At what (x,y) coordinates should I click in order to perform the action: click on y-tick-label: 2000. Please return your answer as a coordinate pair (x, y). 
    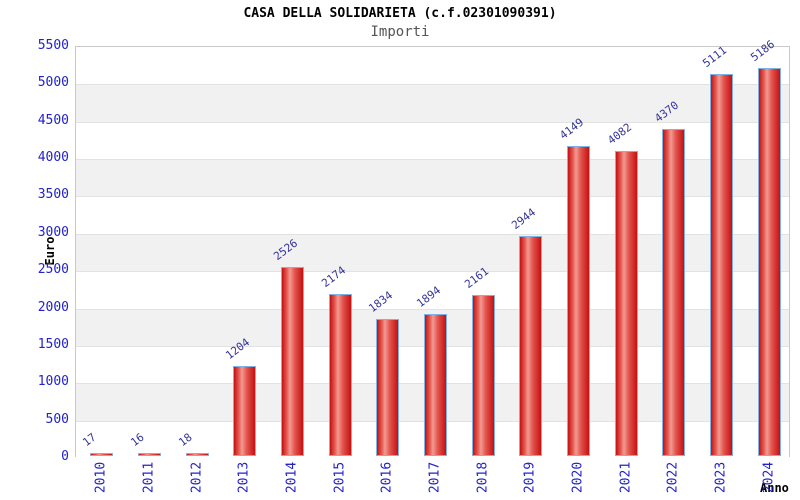
    Looking at the image, I should click on (53, 307).